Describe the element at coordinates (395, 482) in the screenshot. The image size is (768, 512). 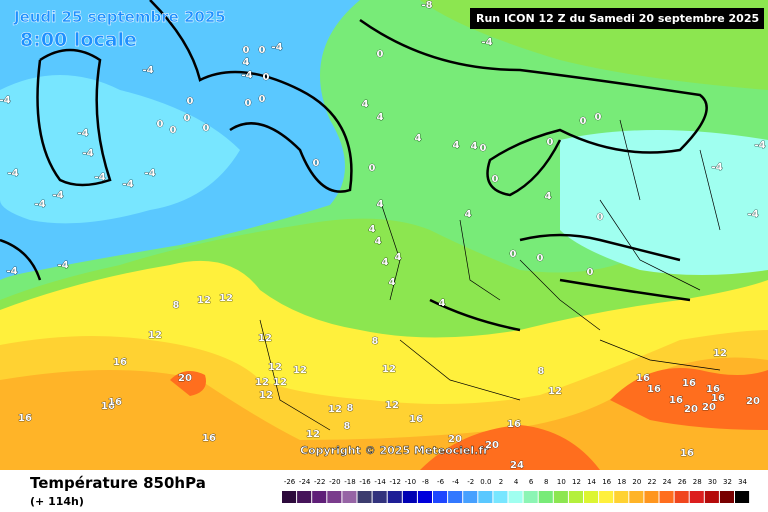
I see `scale-label: -12` at that location.